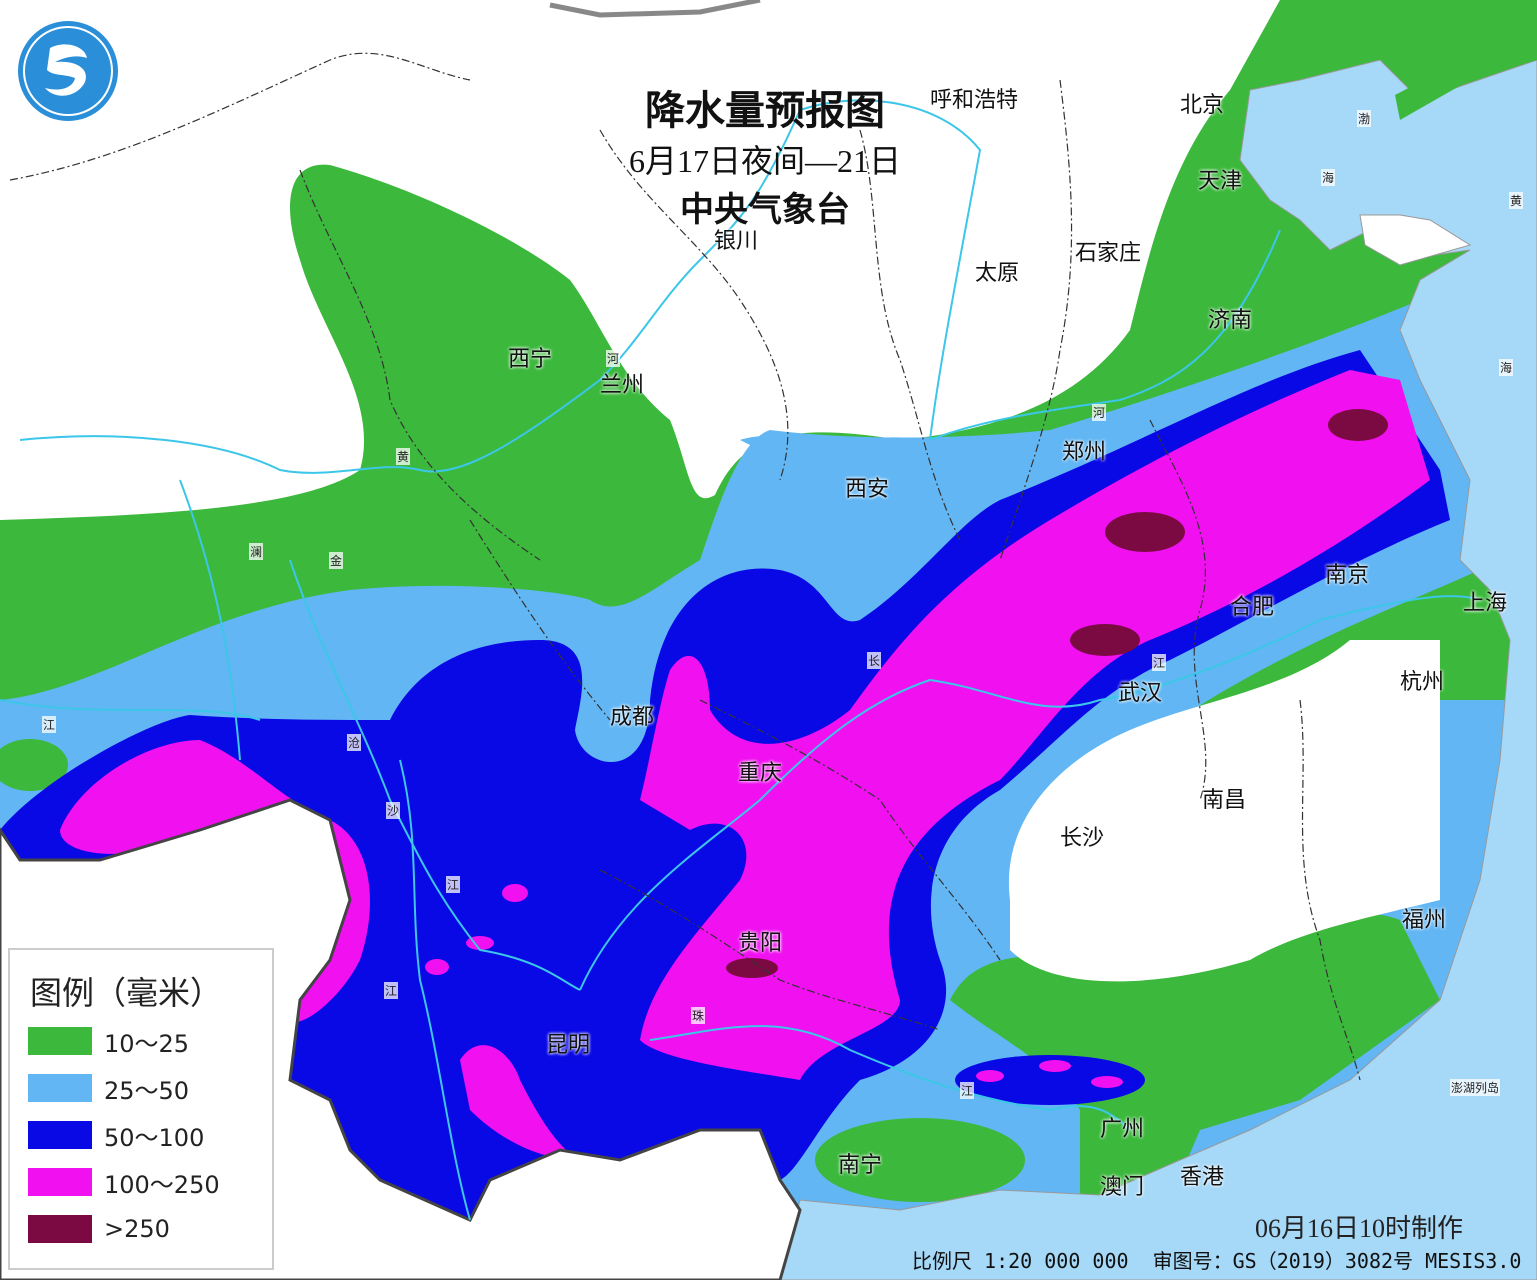  Describe the element at coordinates (997, 273) in the screenshot. I see `city-label: 太原` at that location.